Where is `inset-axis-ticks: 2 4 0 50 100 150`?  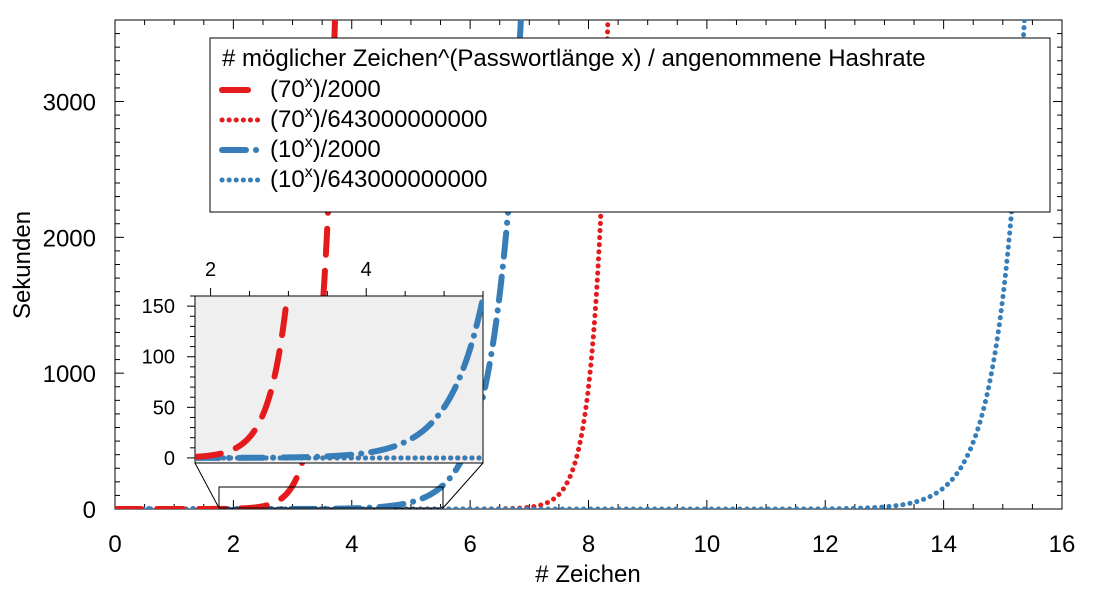
inset-axis-ticks: 2 4 0 50 100 150 is located at coordinates (313, 364).